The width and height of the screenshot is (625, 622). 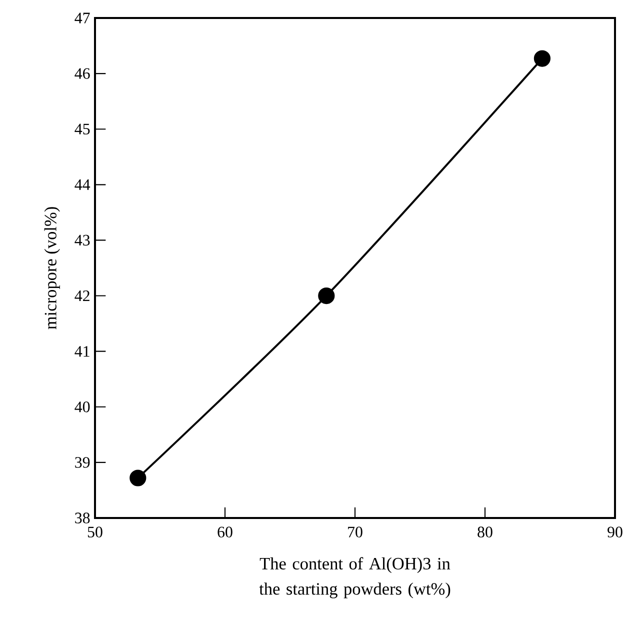 What do you see at coordinates (82, 18) in the screenshot?
I see `y-tick-label: 47` at bounding box center [82, 18].